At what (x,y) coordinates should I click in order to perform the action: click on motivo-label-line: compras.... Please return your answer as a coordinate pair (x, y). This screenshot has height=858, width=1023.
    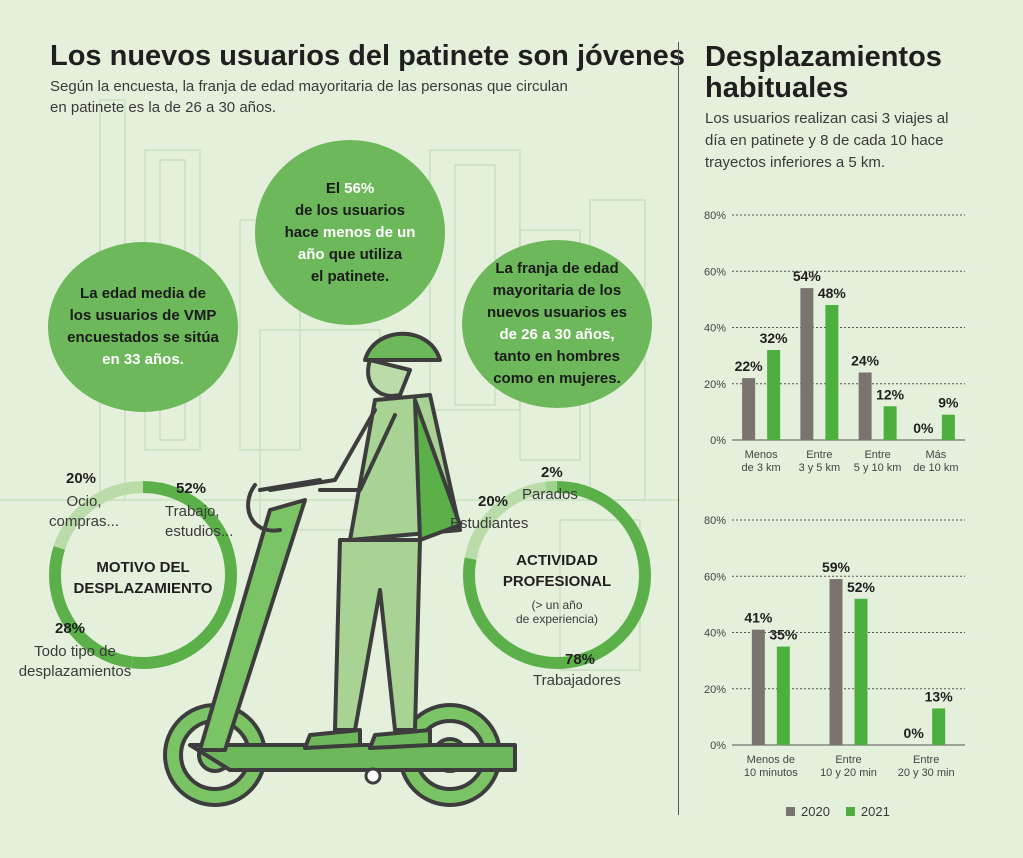
    Looking at the image, I should click on (84, 521).